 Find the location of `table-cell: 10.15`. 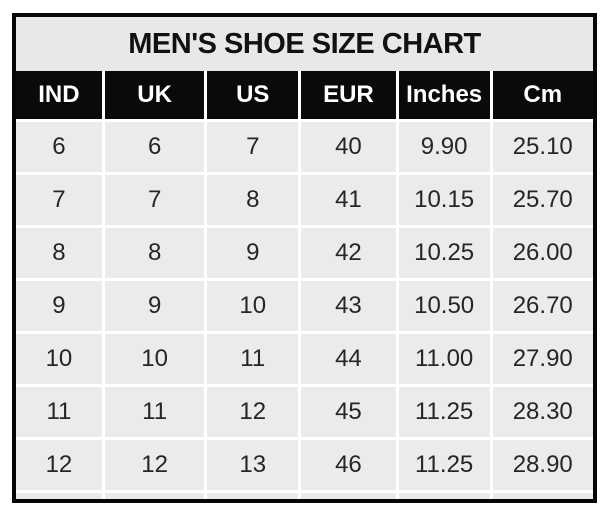

table-cell: 10.15 is located at coordinates (444, 200).